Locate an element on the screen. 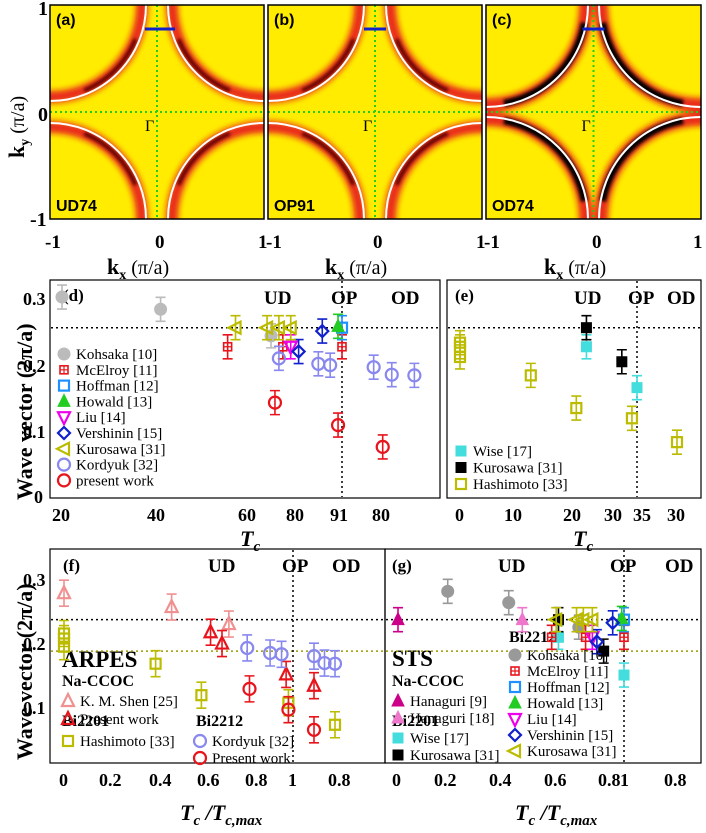 Image resolution: width=706 pixels, height=833 pixels. g-group-bi2201: Bi2201 is located at coordinates (415, 721).